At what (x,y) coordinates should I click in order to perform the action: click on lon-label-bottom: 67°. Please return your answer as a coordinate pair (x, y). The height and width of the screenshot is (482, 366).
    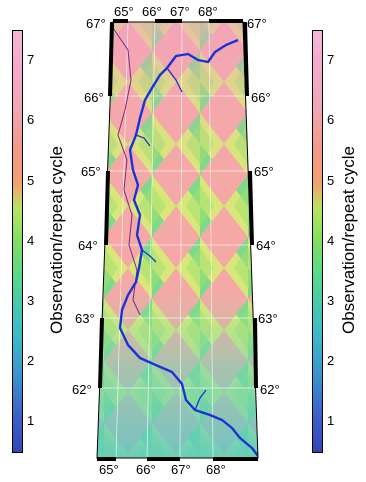
    Looking at the image, I should click on (181, 469).